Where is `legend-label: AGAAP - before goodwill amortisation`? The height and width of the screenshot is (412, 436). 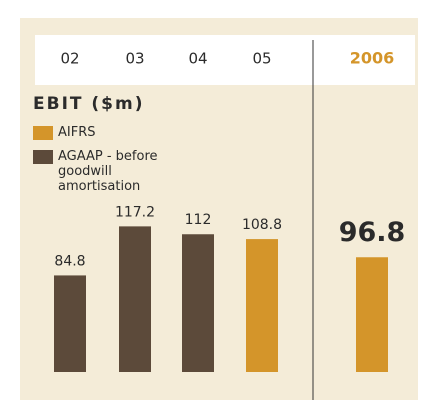 legend-label: AGAAP - before goodwill amortisation is located at coordinates (108, 171).